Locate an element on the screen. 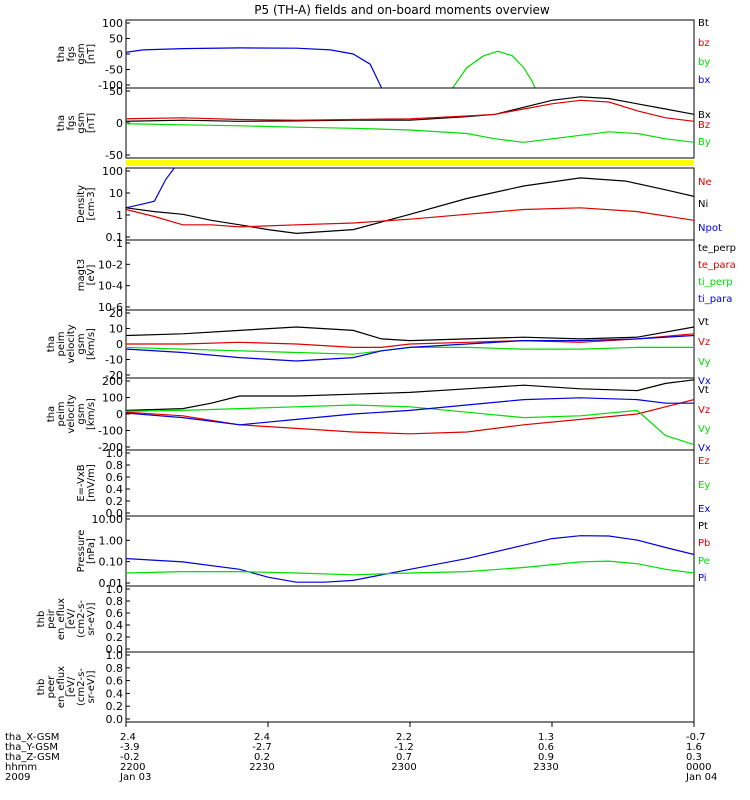  yellow-status-bar is located at coordinates (410, 163).